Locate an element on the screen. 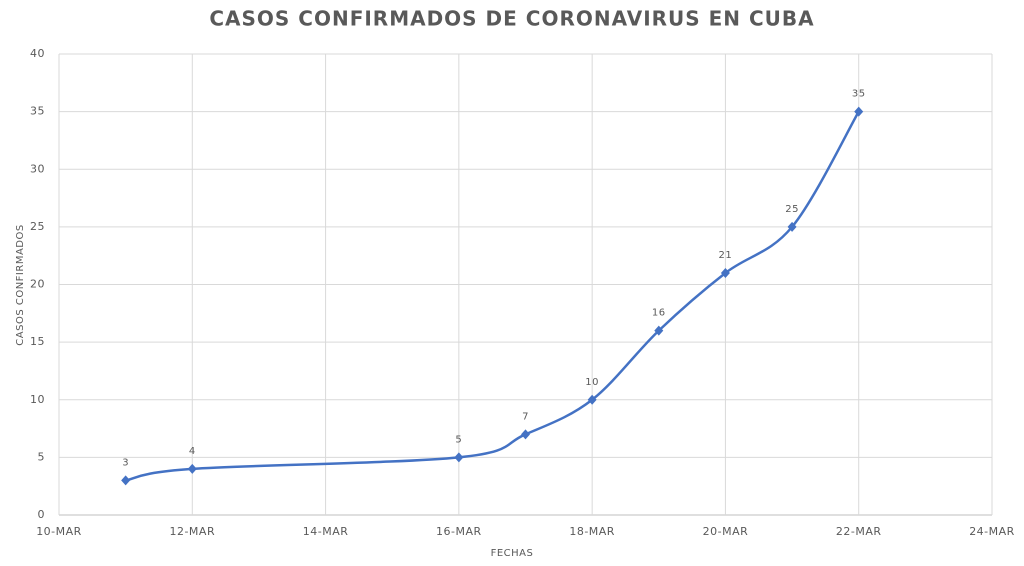 This screenshot has width=1024, height=566. y-tick-label: 30 is located at coordinates (37, 168).